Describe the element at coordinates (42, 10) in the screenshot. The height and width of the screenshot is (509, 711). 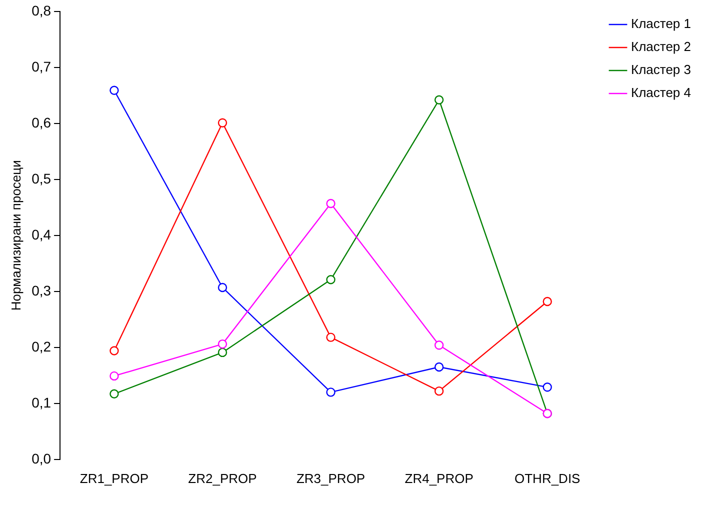
I see `y-tick-label: 0,8` at that location.